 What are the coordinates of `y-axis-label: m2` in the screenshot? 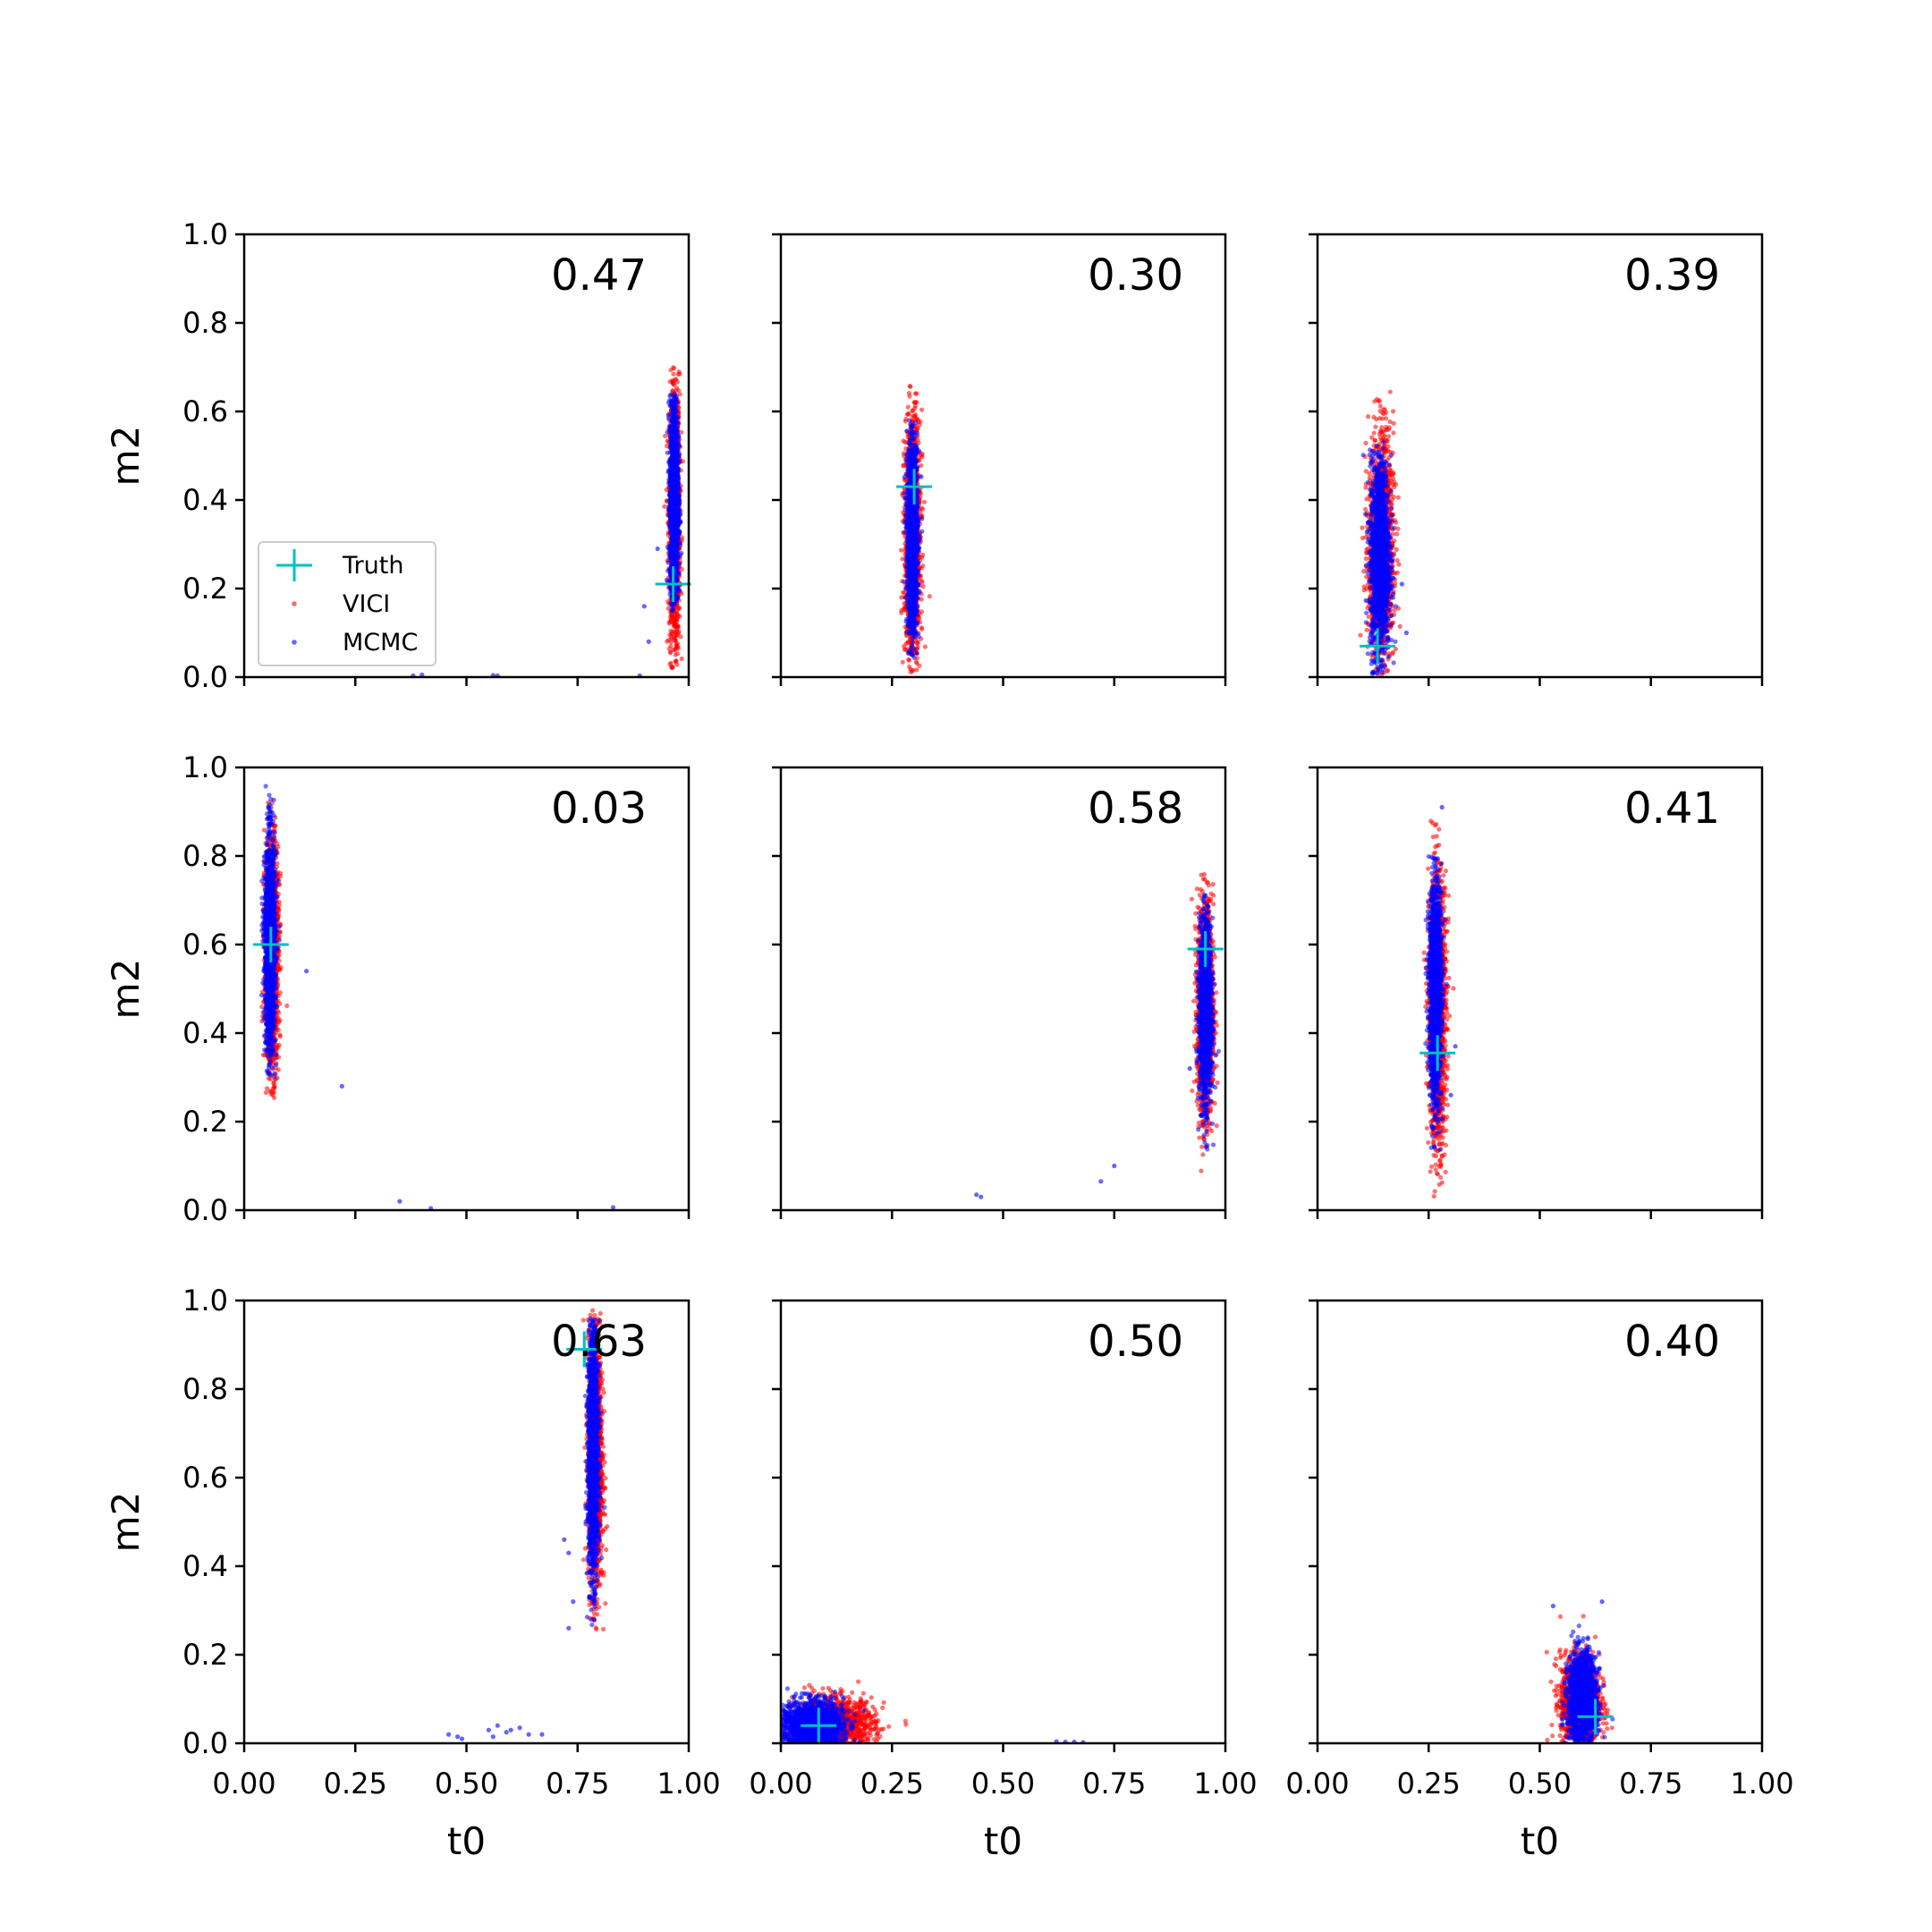 It's located at (126, 456).